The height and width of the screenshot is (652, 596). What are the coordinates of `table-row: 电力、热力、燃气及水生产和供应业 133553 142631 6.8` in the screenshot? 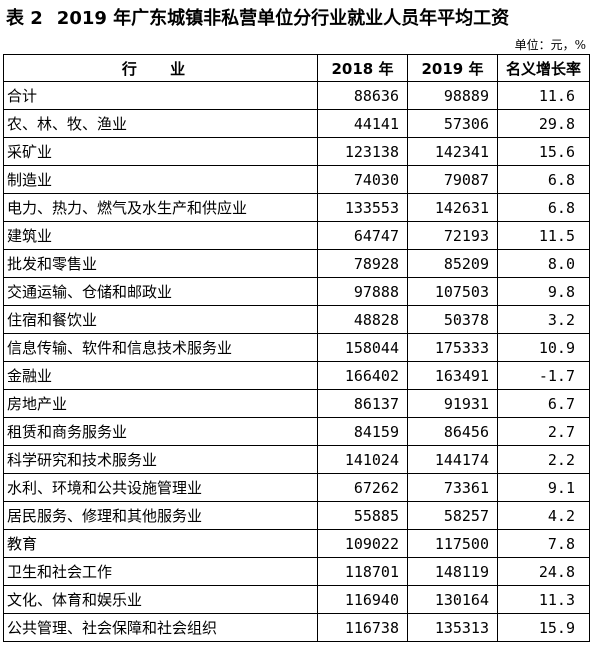 It's located at (296, 207).